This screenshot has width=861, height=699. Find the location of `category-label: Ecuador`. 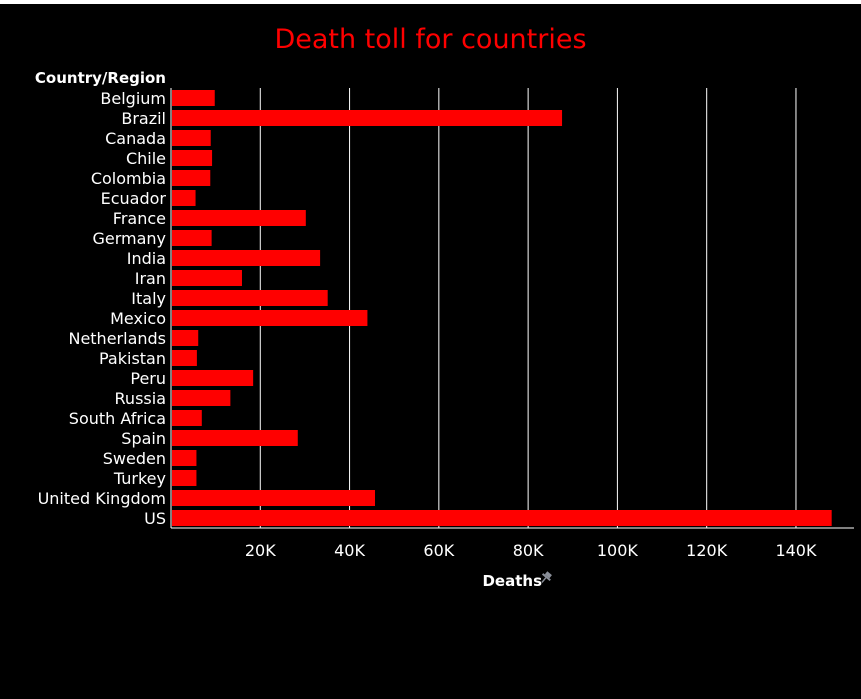

category-label: Ecuador is located at coordinates (134, 198).